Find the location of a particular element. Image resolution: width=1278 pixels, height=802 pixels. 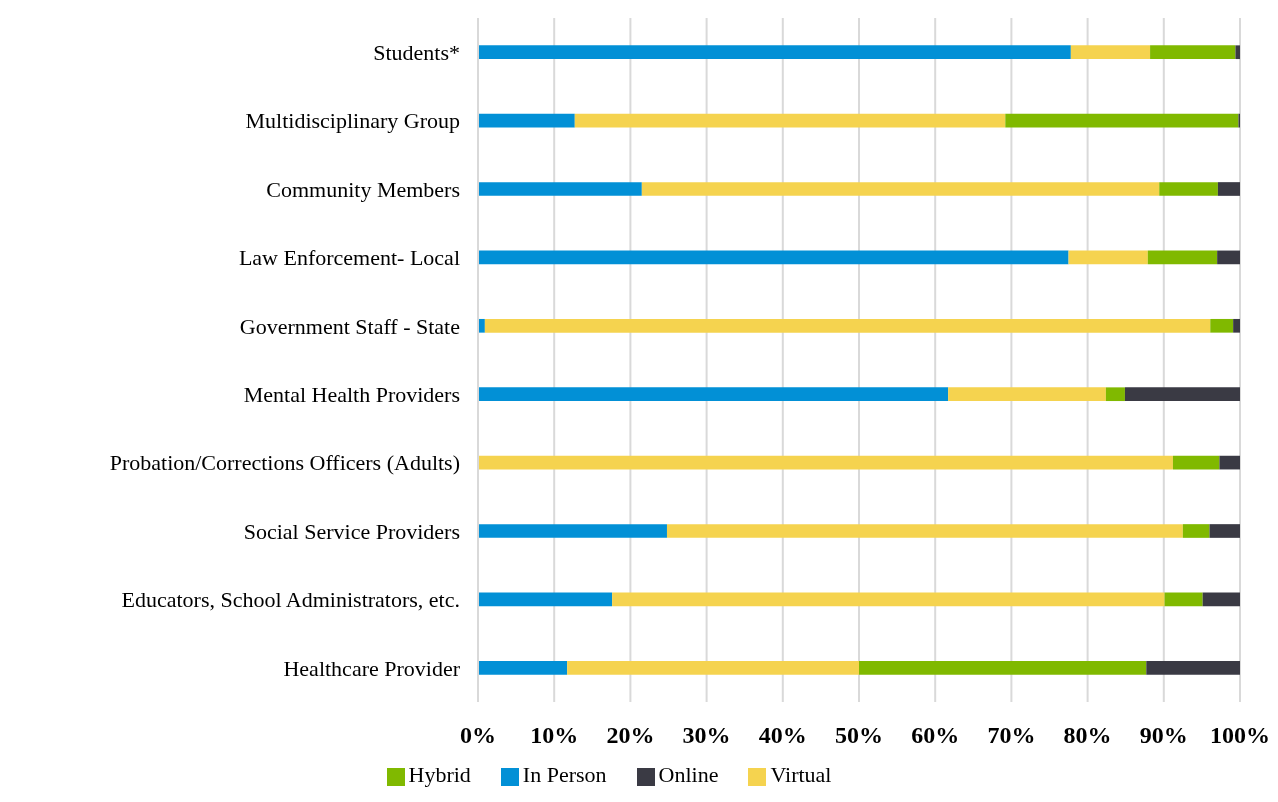

y-tick-label: Social Service Providers is located at coordinates (351, 531).